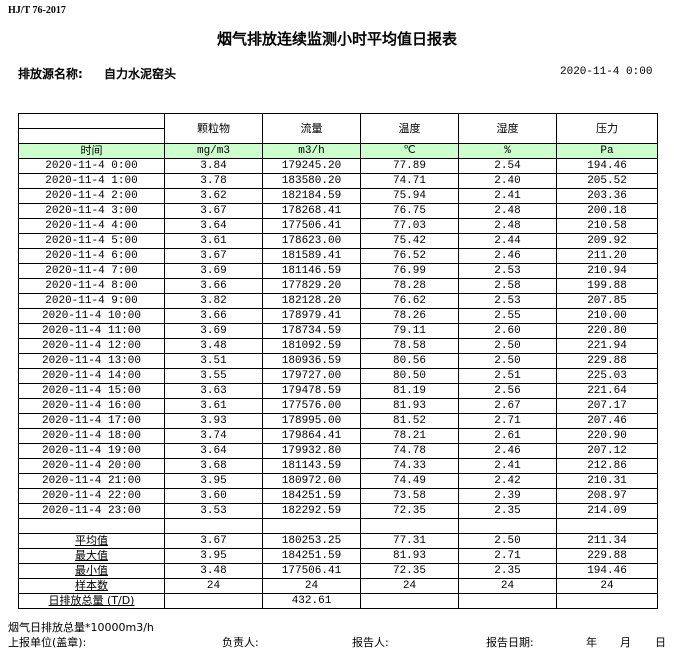 This screenshot has width=674, height=654. What do you see at coordinates (91, 271) in the screenshot?
I see `row-label: 2020-11-4 7:00` at bounding box center [91, 271].